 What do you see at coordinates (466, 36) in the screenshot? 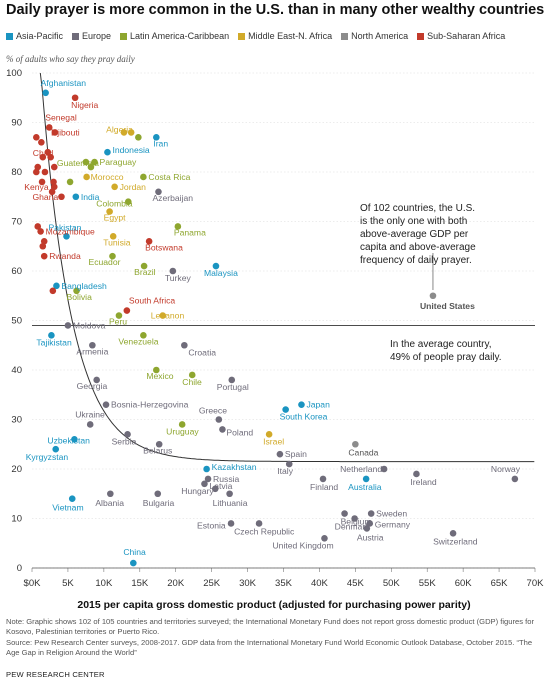
I see `legend-label: Sub-Saharan Africa` at bounding box center [466, 36].